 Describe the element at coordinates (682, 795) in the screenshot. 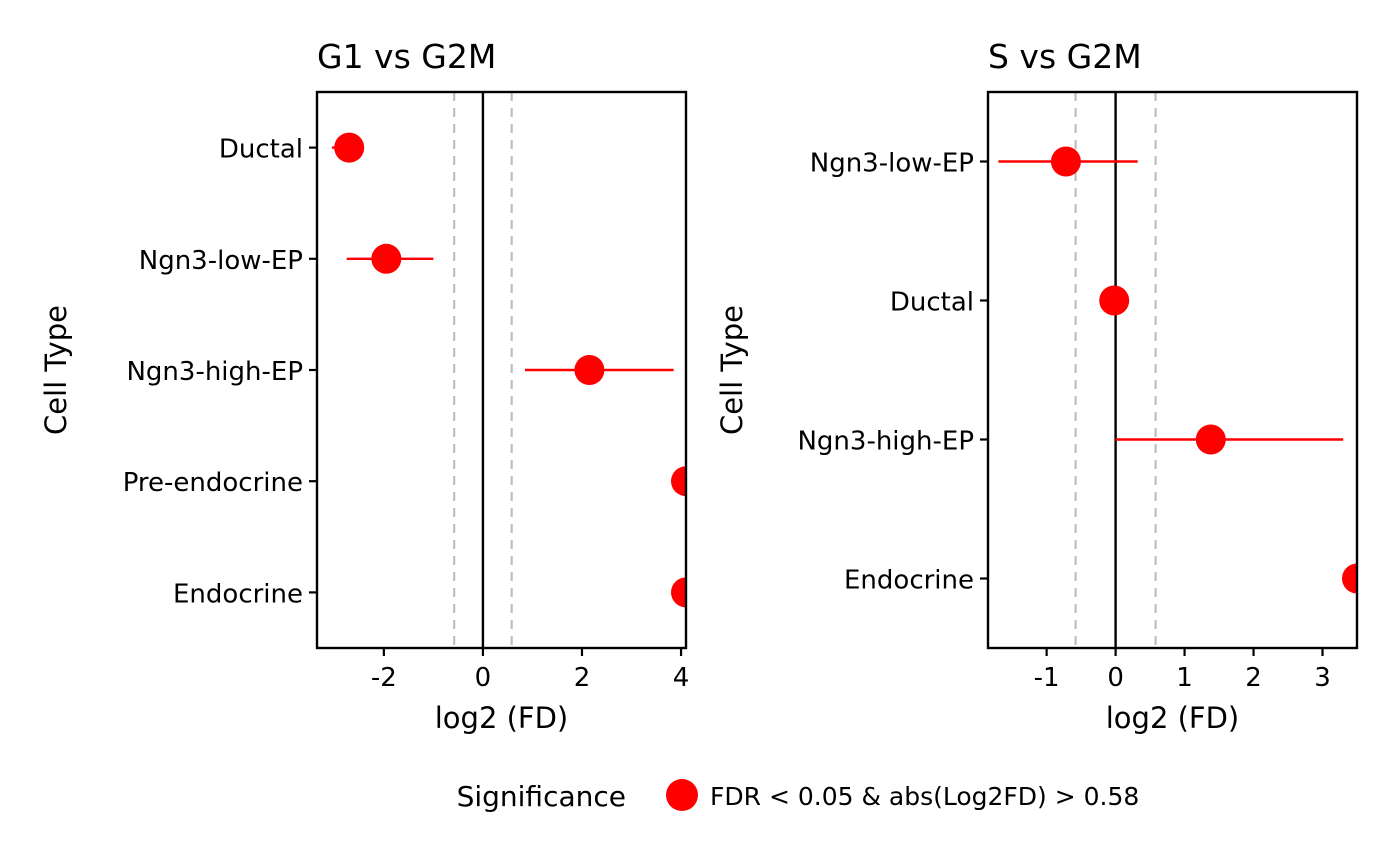

I see `legend-key-significant` at that location.